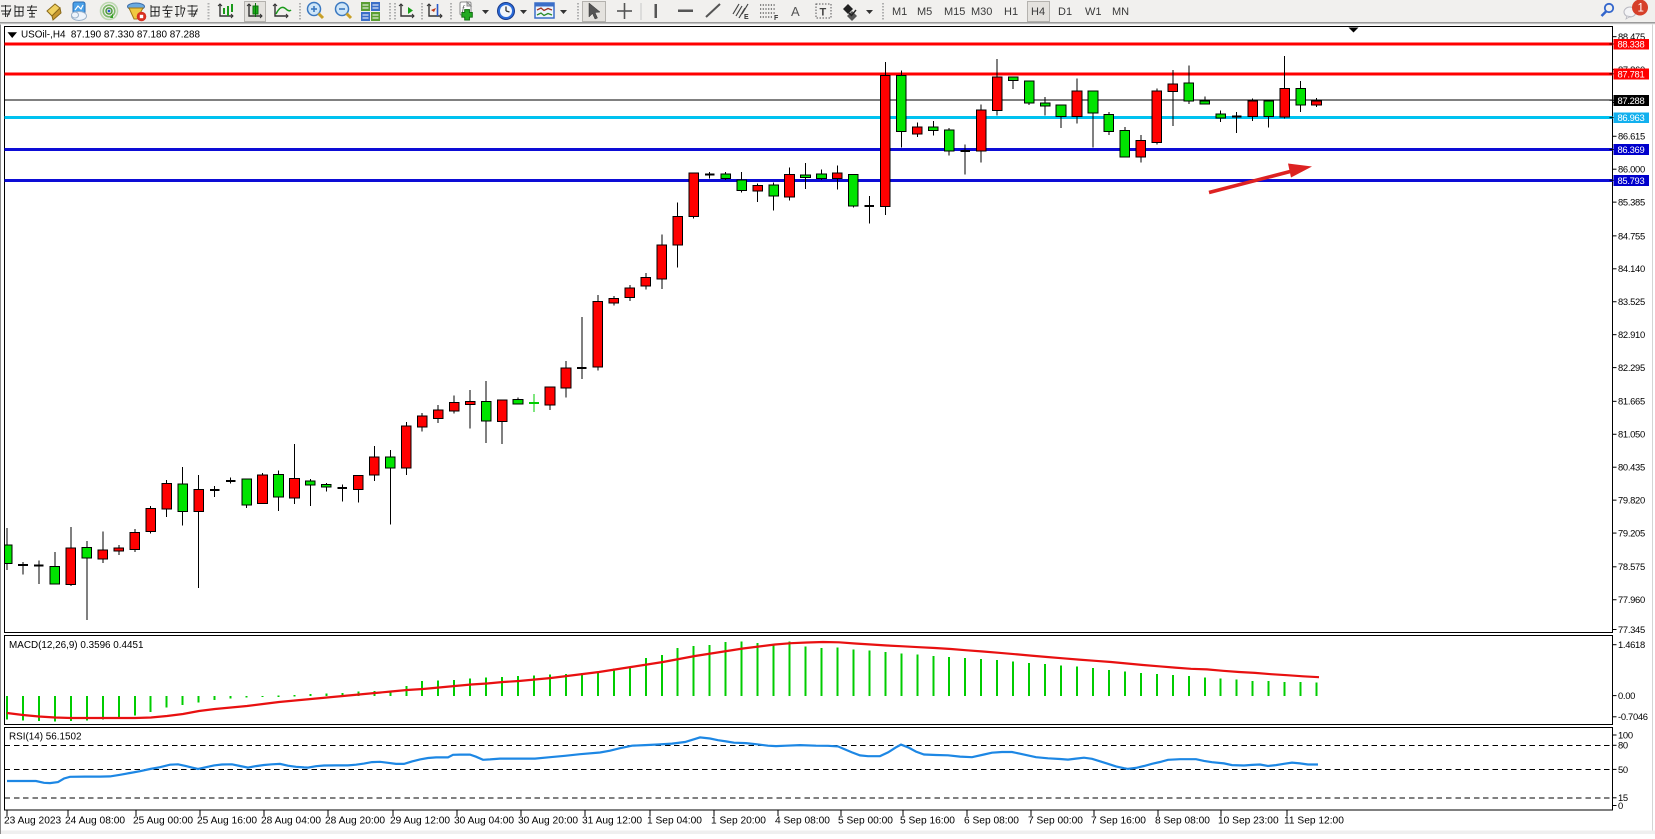 The width and height of the screenshot is (1655, 839). I want to click on svg-text: 7 Sep 00:00, so click(1055, 821).